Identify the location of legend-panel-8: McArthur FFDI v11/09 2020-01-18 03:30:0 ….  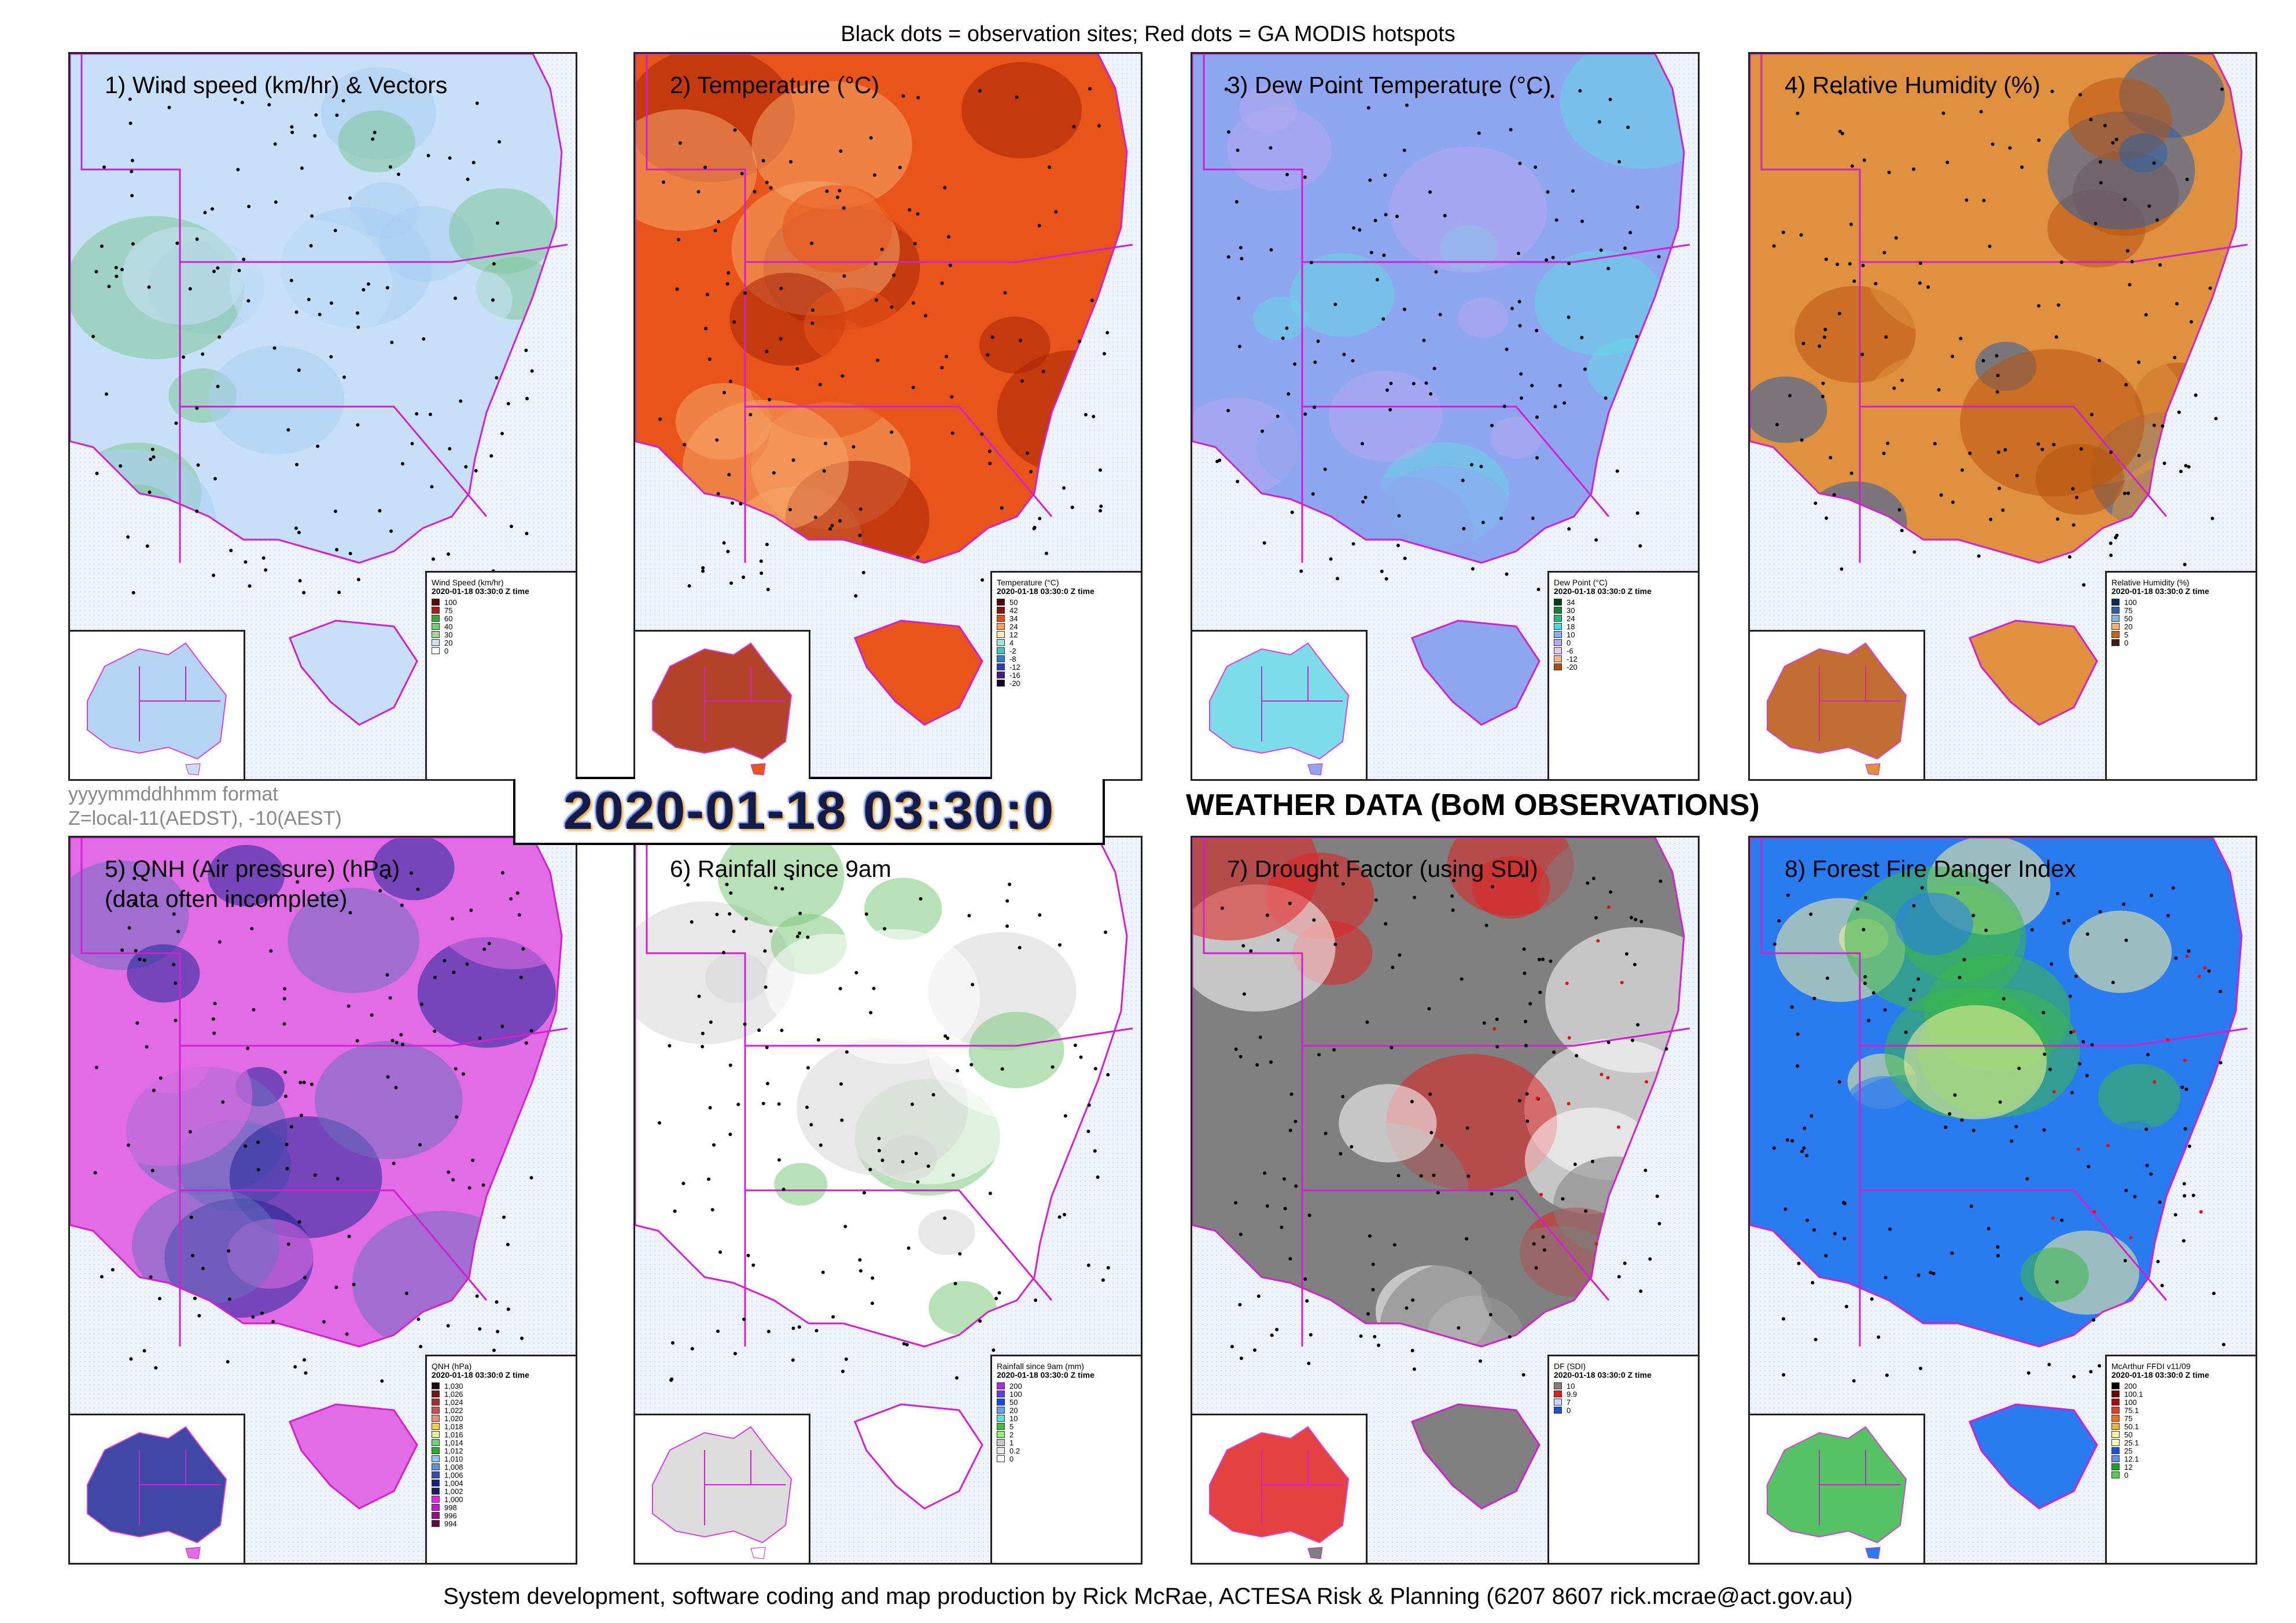
(2180, 1459).